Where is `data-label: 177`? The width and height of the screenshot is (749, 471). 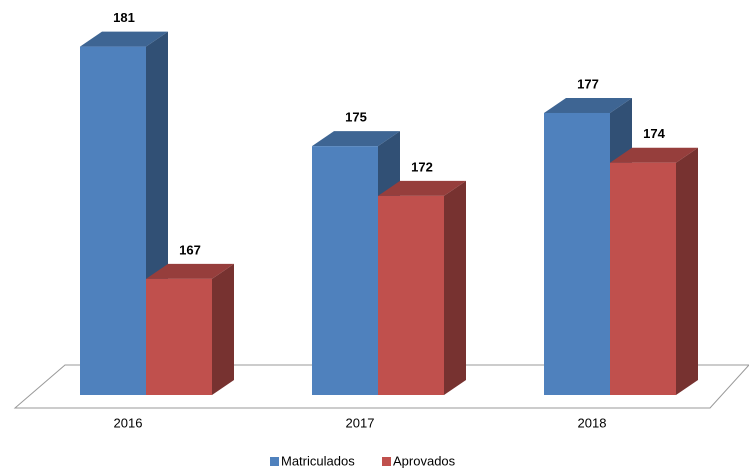
data-label: 177 is located at coordinates (588, 83).